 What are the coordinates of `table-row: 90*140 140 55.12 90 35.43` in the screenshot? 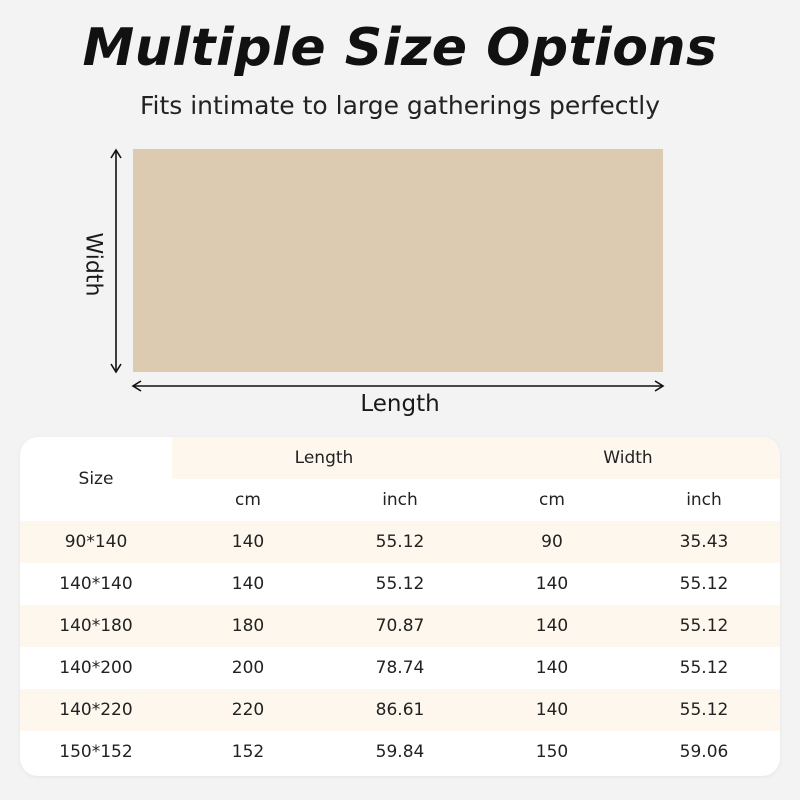 It's located at (400, 542).